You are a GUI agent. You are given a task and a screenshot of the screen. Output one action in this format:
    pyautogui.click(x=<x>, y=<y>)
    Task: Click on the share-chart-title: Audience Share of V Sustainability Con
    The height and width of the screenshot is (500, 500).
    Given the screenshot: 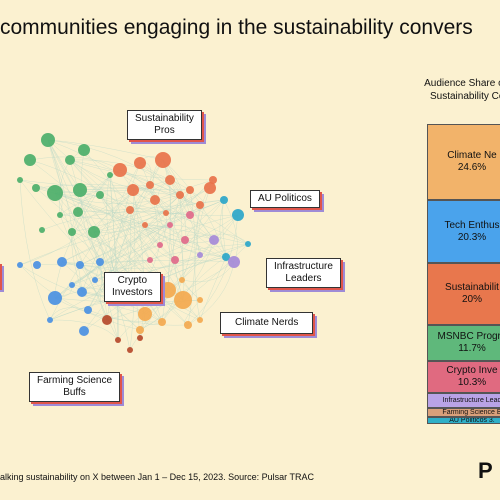 What is the action you would take?
    pyautogui.click(x=462, y=90)
    